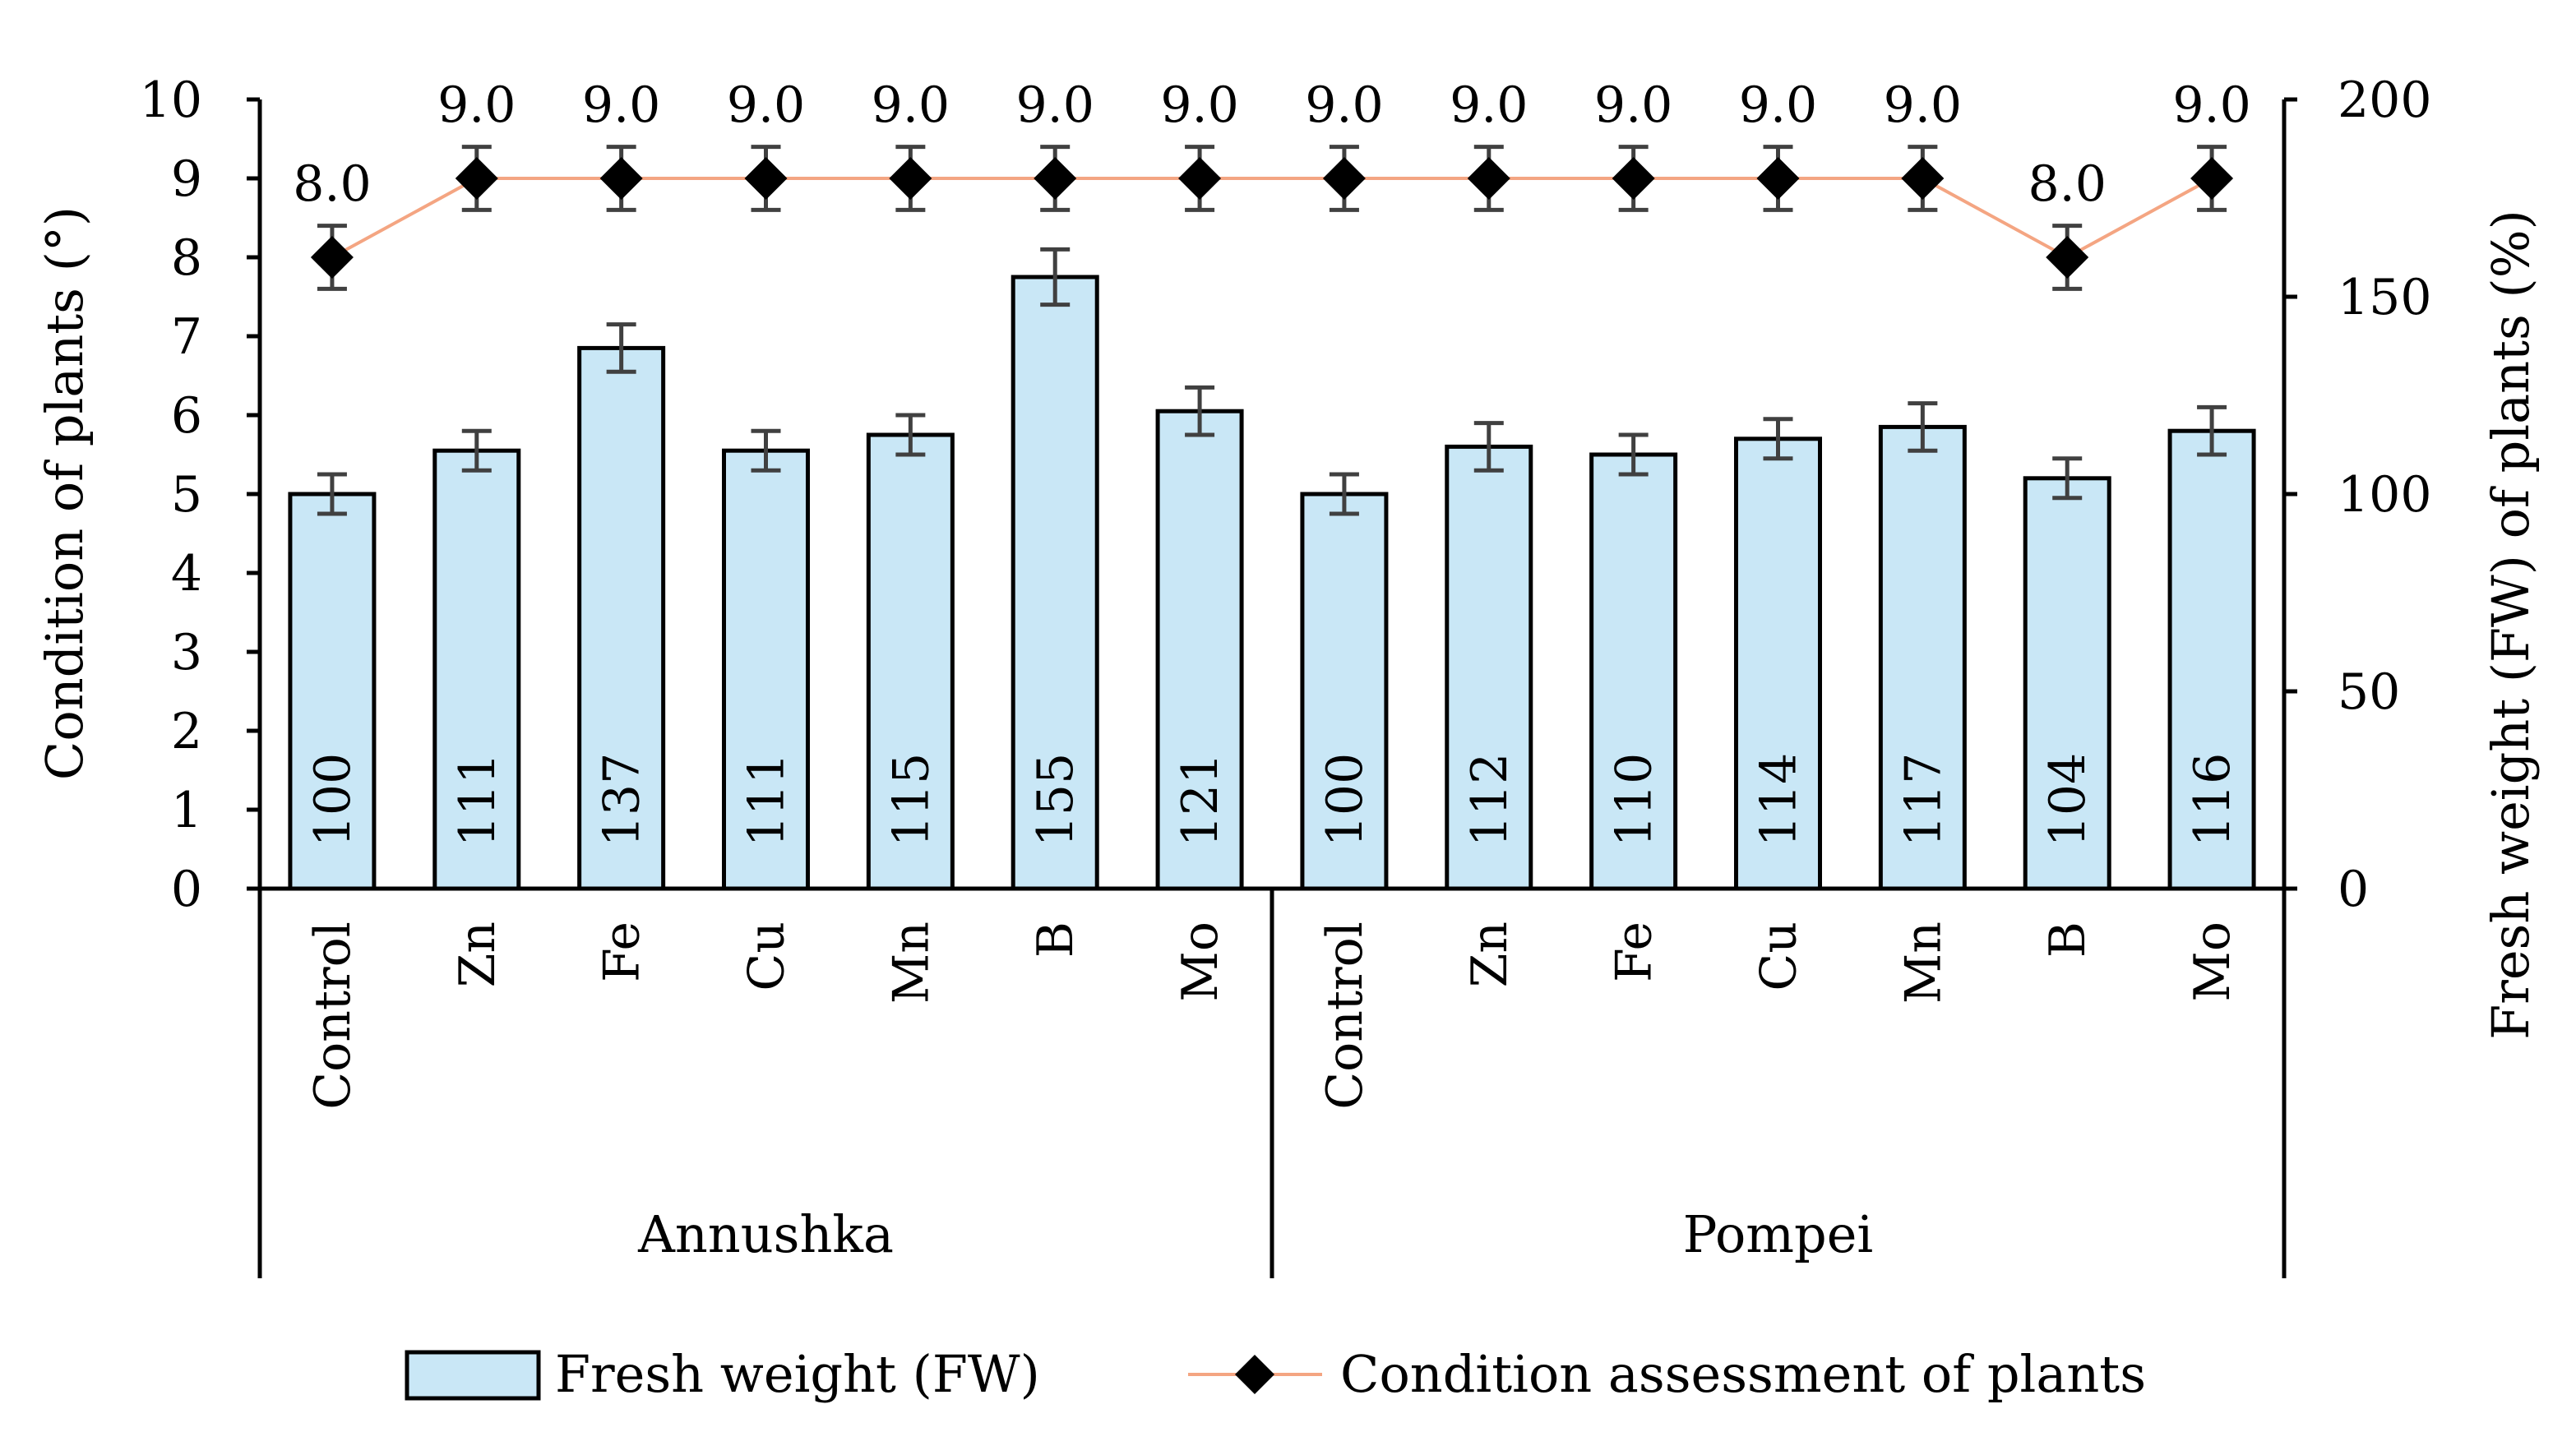 This screenshot has height=1455, width=2576. What do you see at coordinates (1490, 800) in the screenshot?
I see `bar-value-label: 112` at bounding box center [1490, 800].